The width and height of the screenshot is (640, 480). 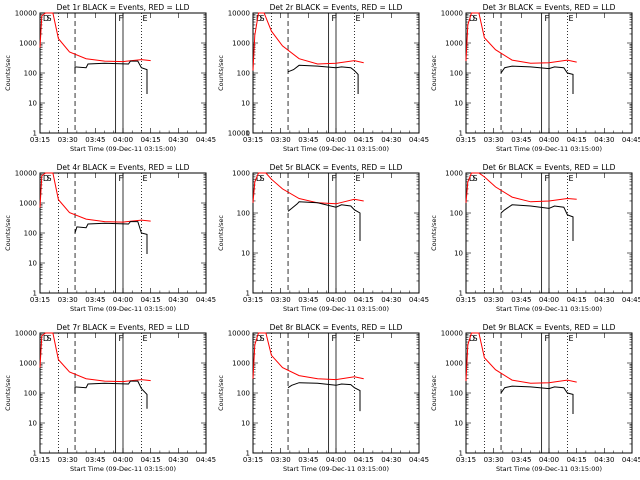 What do you see at coordinates (123, 7) in the screenshot?
I see `chart-title: Det 1r BLACK = Events, RED = LLD` at bounding box center [123, 7].